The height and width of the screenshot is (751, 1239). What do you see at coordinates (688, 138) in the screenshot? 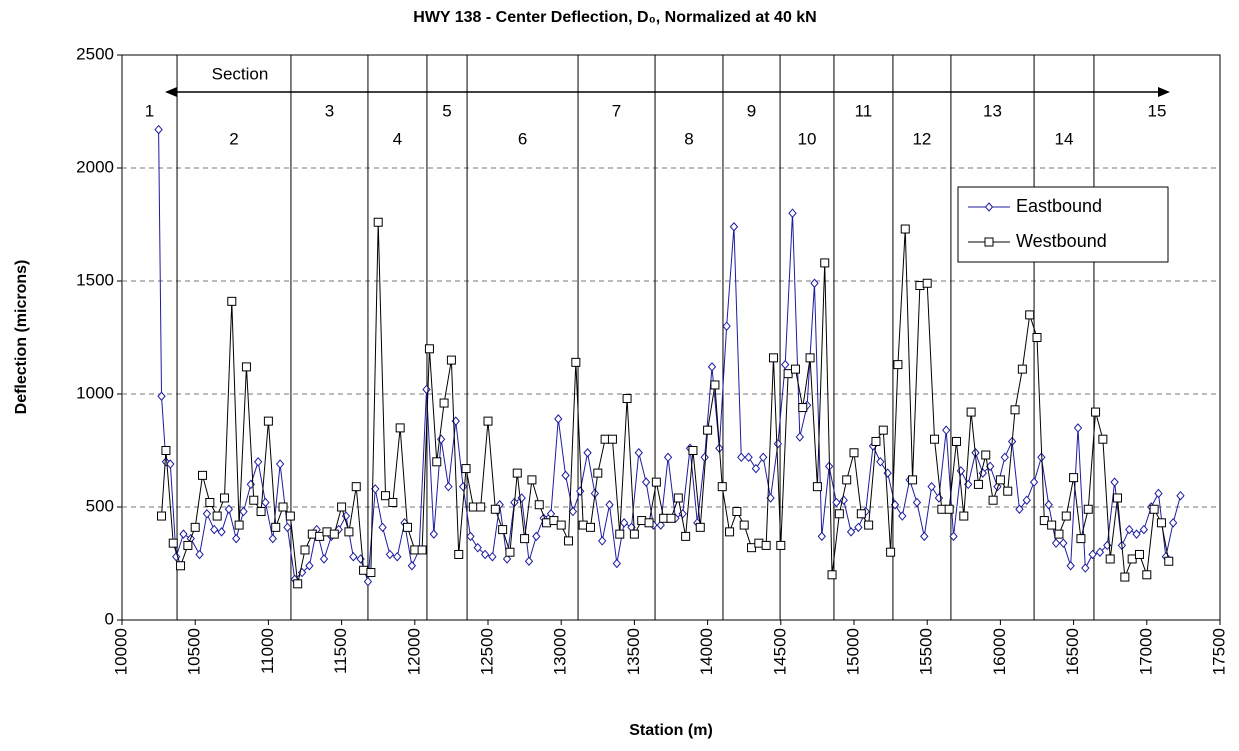
I see `section-label: 8` at bounding box center [688, 138].